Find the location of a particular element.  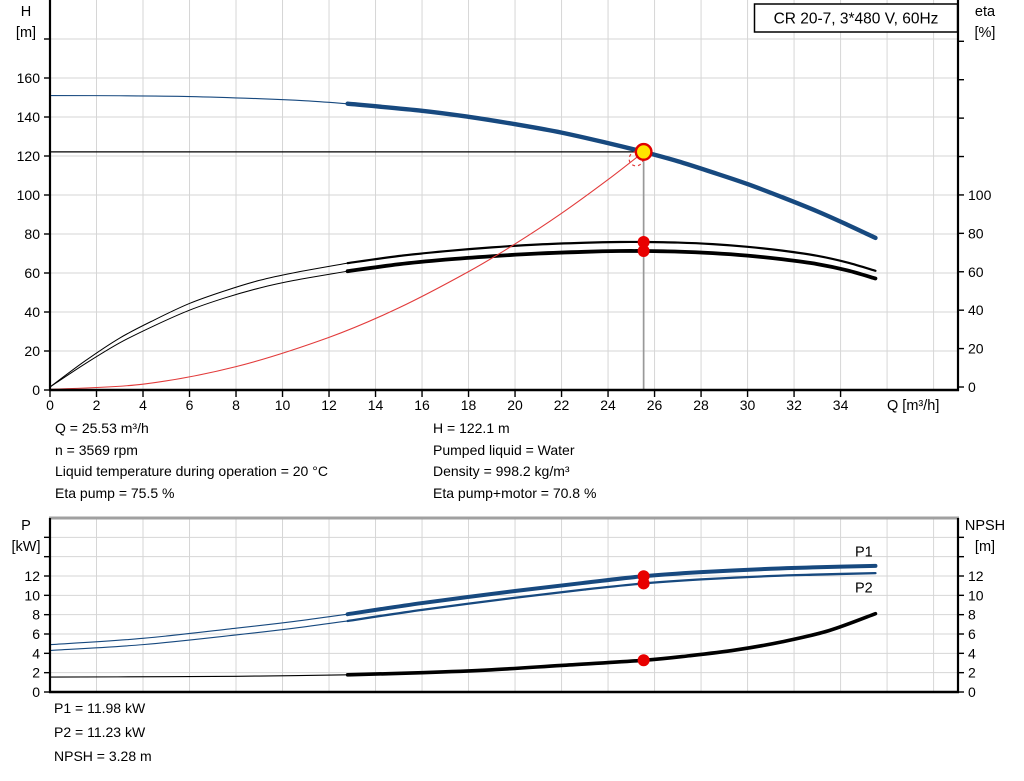

eta-pump-motor-dot is located at coordinates (643, 251).